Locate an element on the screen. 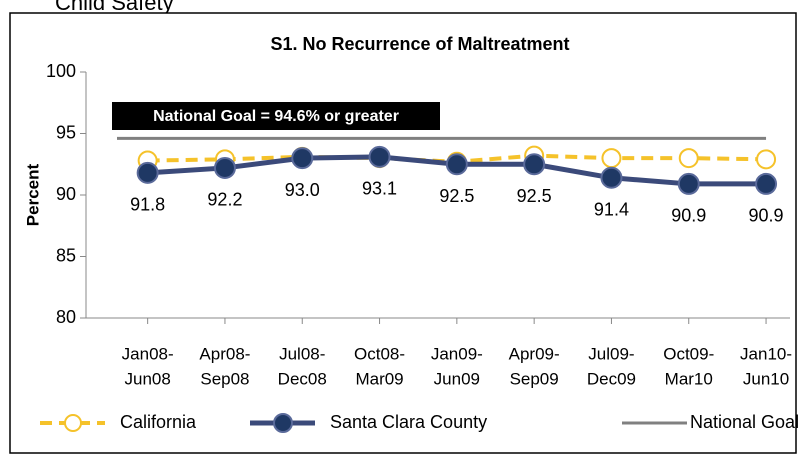 This screenshot has height=460, width=800. x-tick-label: Apr09- is located at coordinates (534, 353).